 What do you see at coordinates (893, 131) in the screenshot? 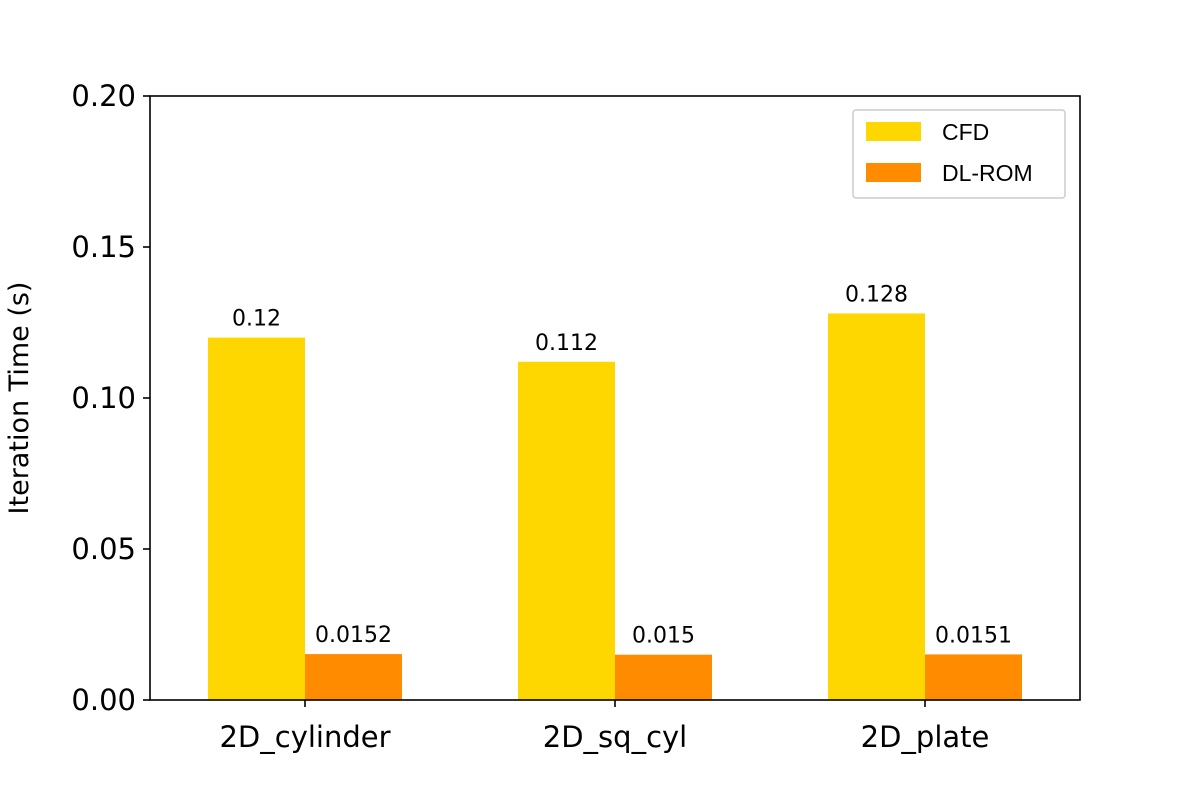
I see `legend-swatch-cfd` at bounding box center [893, 131].